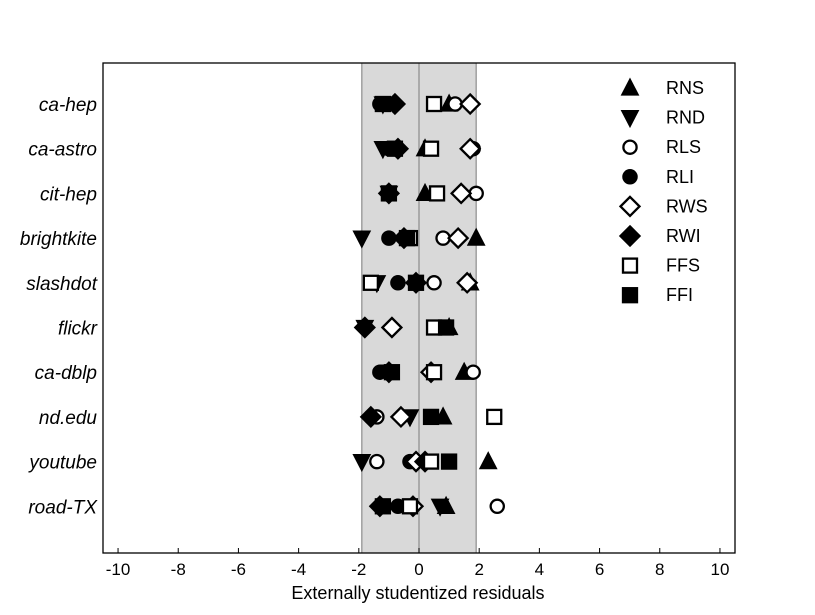 Image resolution: width=815 pixels, height=615 pixels. What do you see at coordinates (364, 327) in the screenshot?
I see `point-rwi-flickr` at bounding box center [364, 327].